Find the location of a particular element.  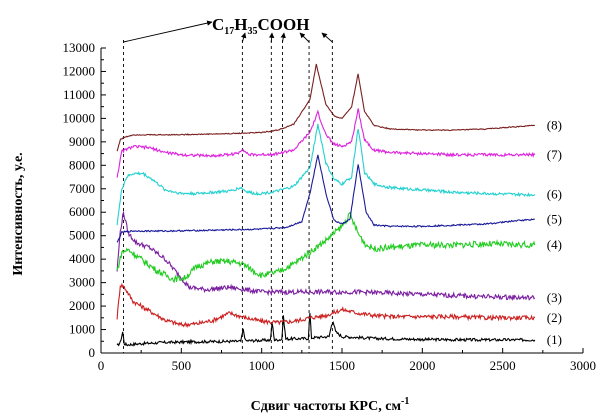

x-tick-label: 1000 is located at coordinates (262, 365).